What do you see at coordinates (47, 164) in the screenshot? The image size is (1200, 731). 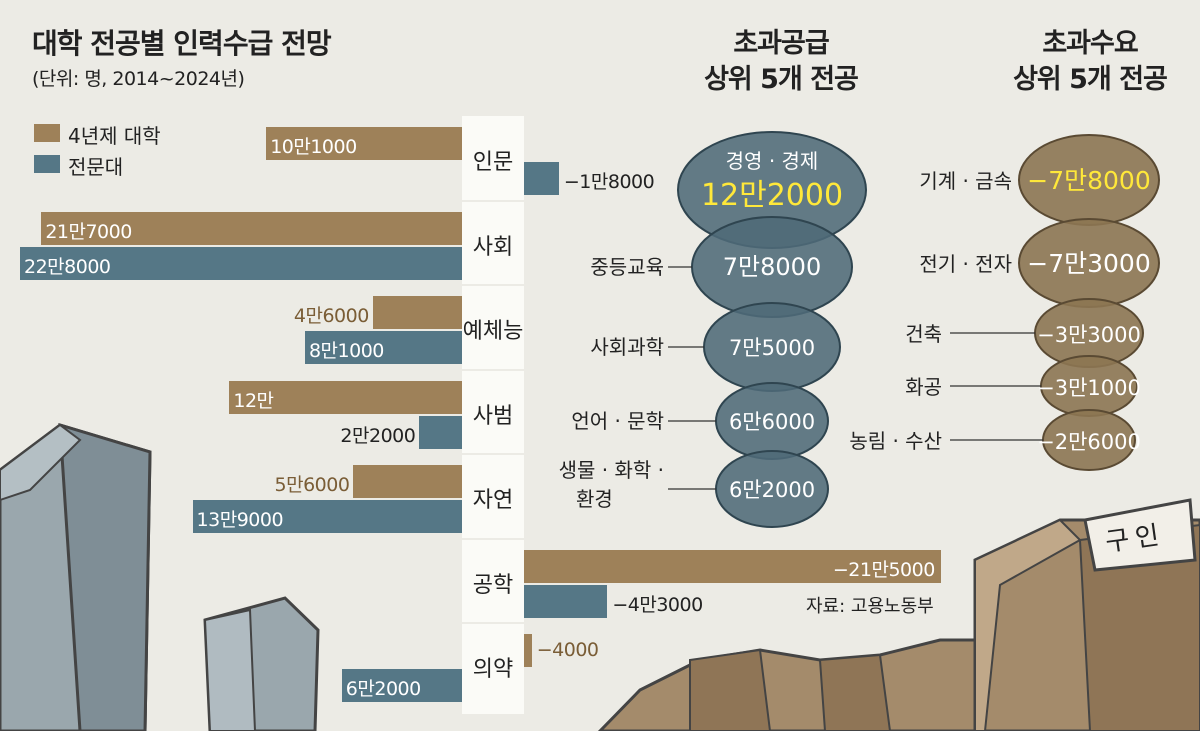 I see `legend-swatch-college` at bounding box center [47, 164].